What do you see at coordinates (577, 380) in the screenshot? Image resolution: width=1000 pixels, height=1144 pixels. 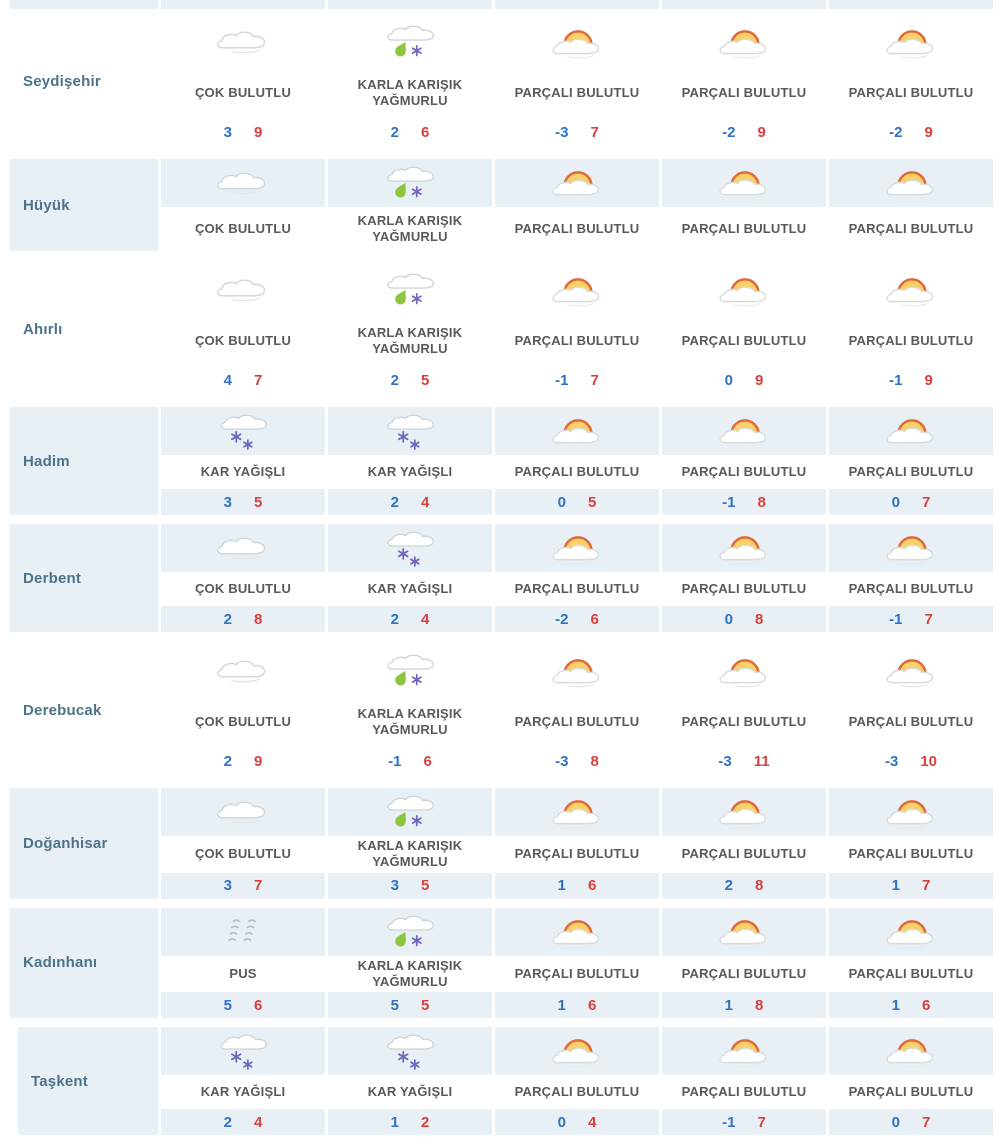 I see `temperature-pair: -1 7` at bounding box center [577, 380].